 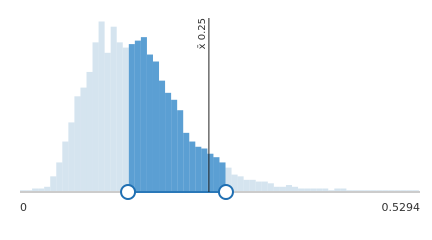 What do you see at coordinates (23, 207) in the screenshot?
I see `x-tick-label: 0` at bounding box center [23, 207].